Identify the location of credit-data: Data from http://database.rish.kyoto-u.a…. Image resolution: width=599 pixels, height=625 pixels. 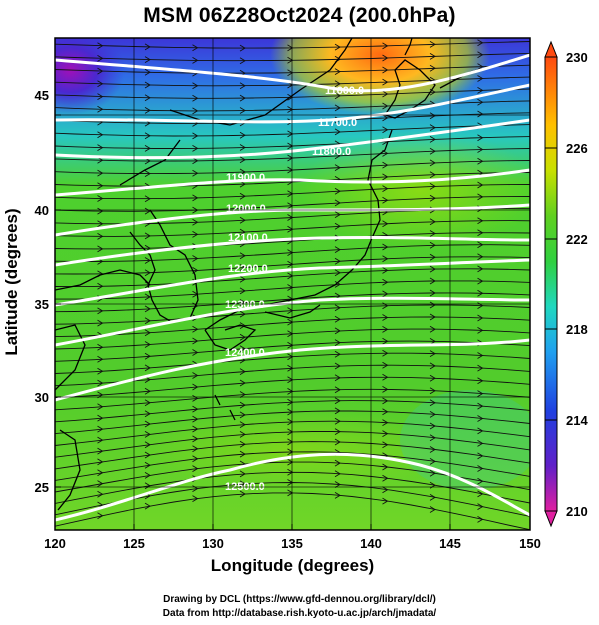
(299, 613).